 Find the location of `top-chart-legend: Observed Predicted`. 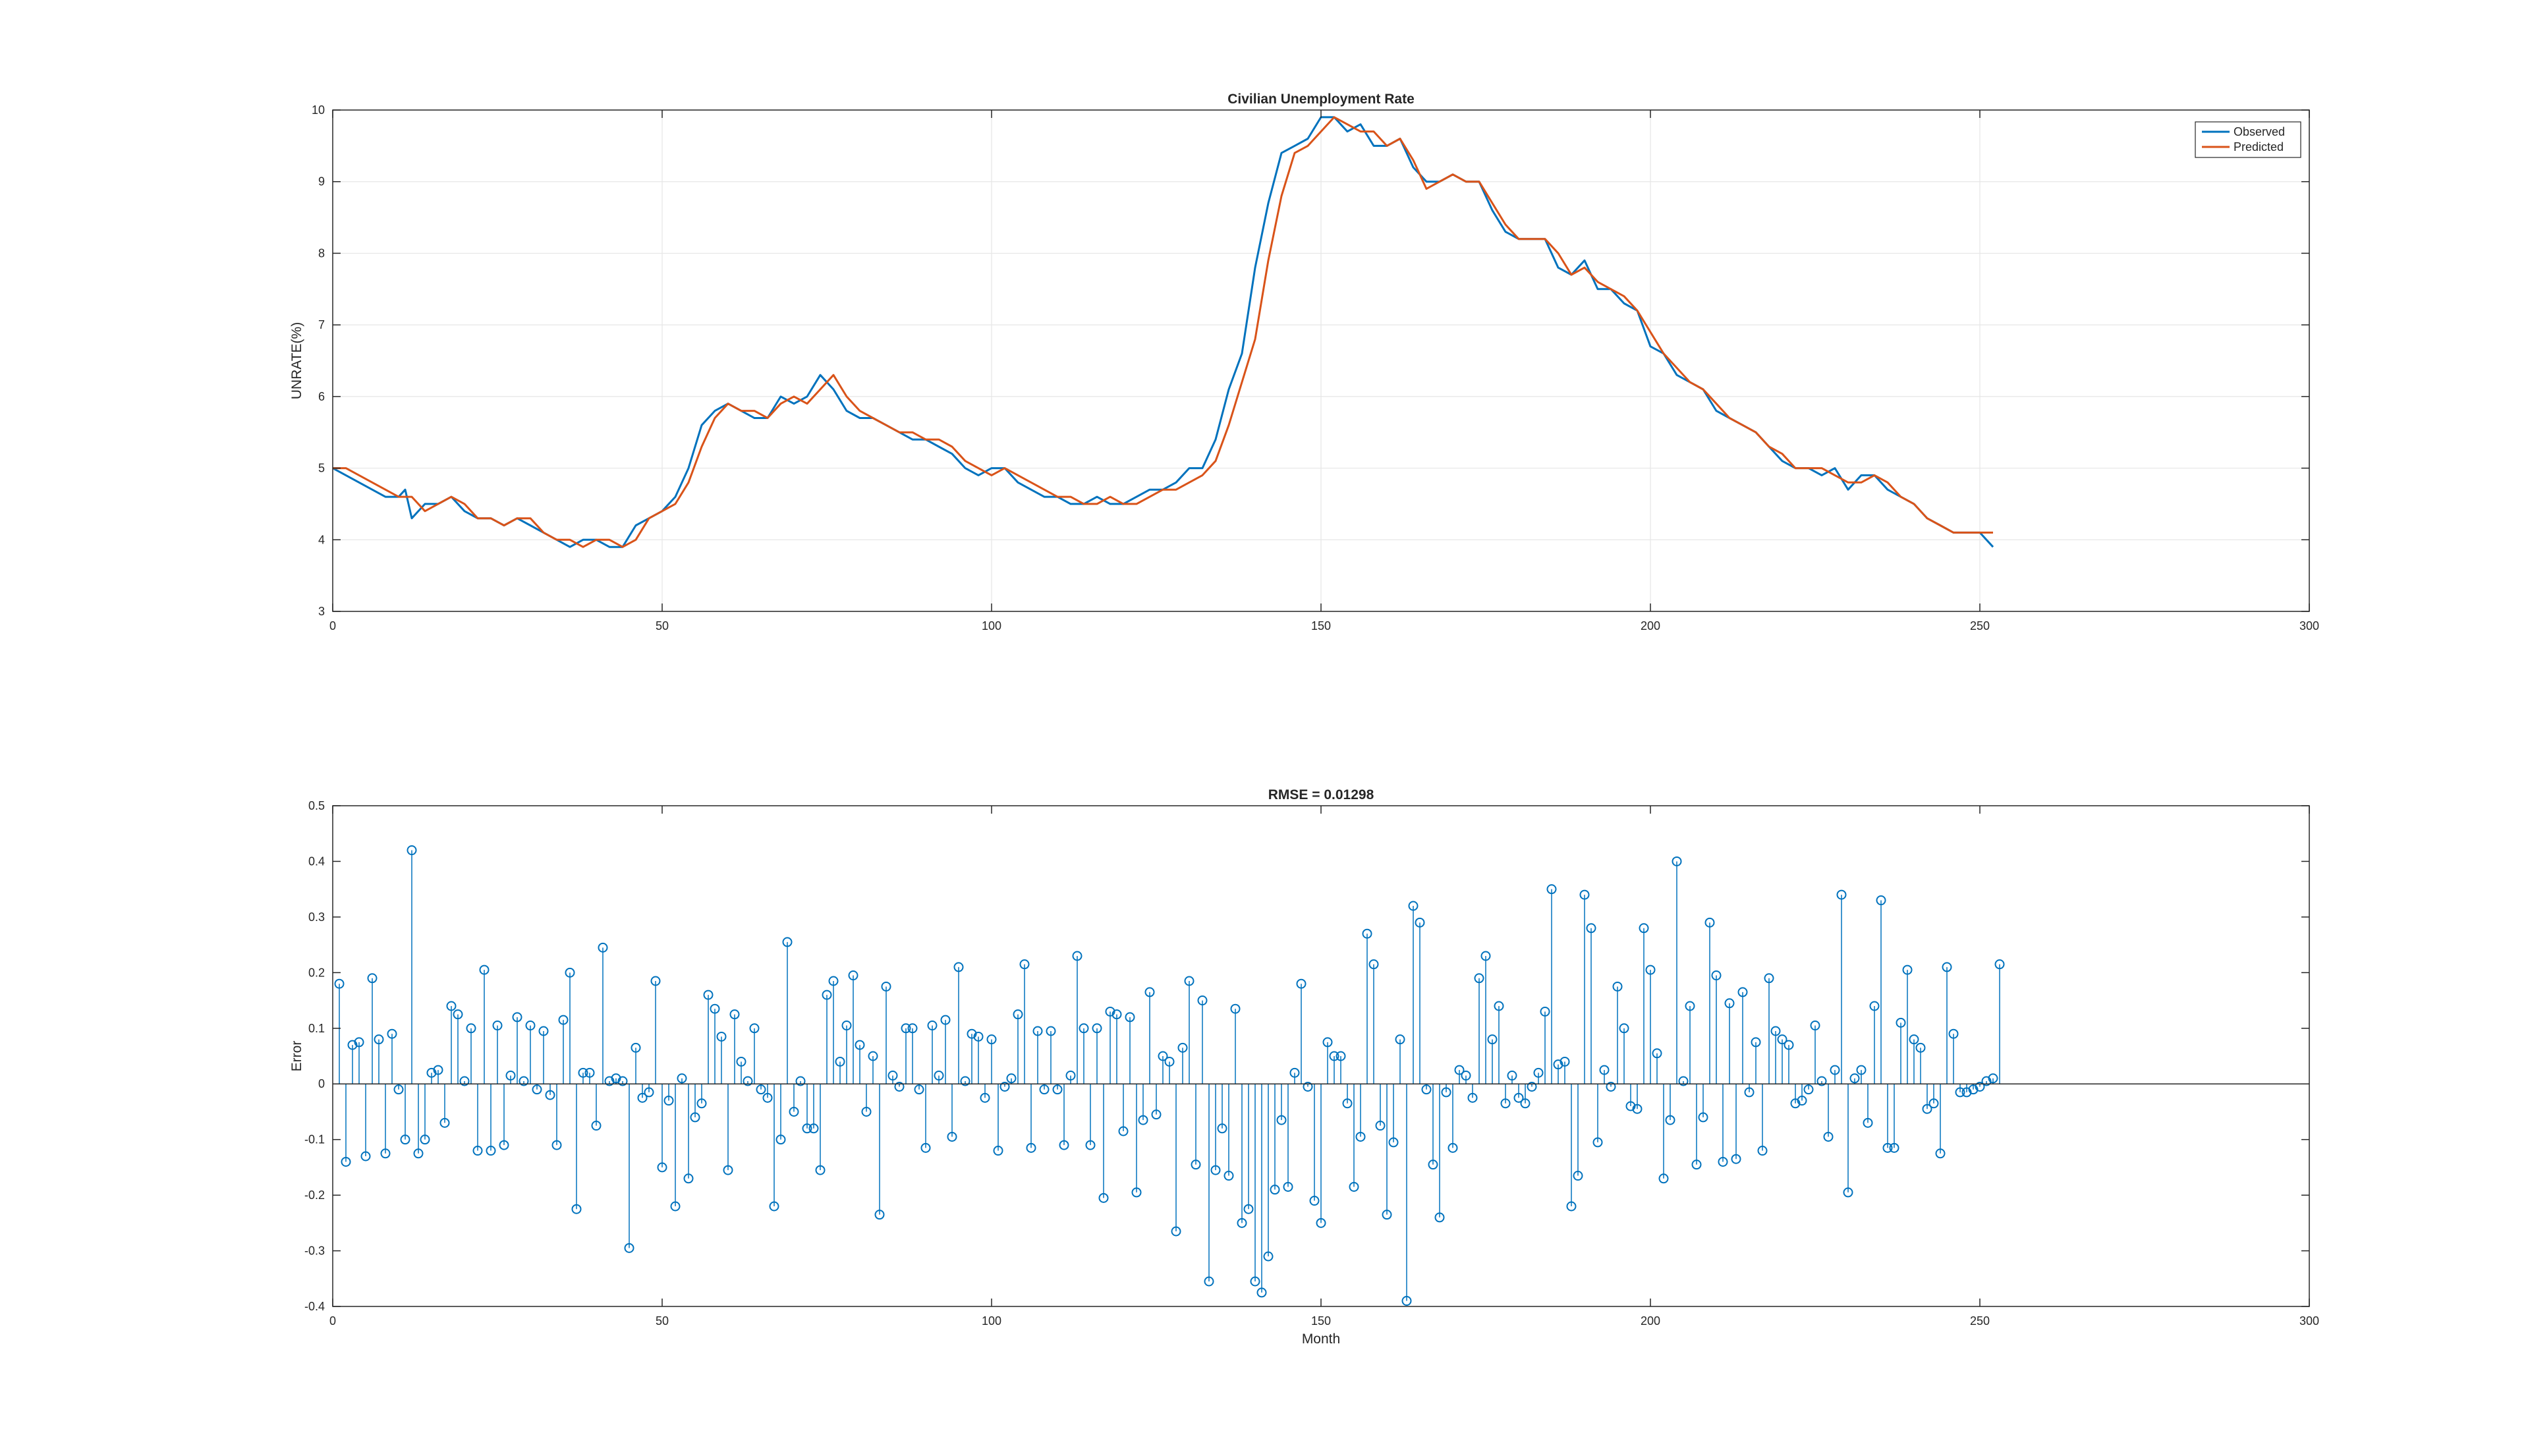

top-chart-legend: Observed Predicted is located at coordinates (2248, 139).